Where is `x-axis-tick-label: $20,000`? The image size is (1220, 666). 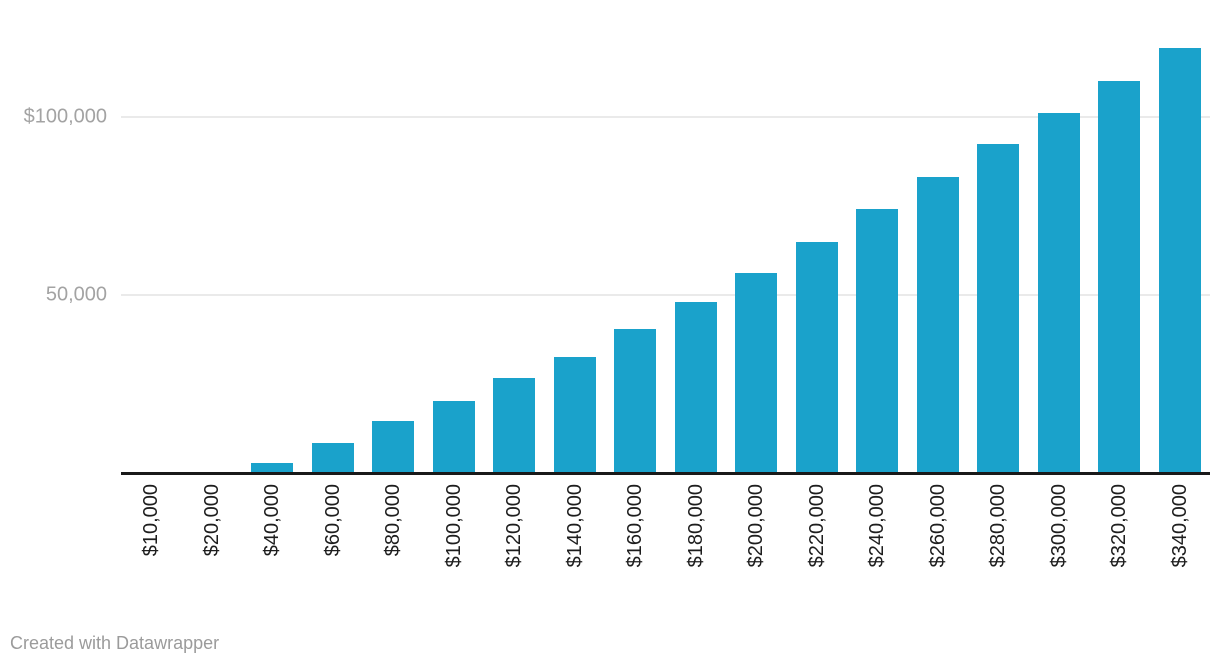
x-axis-tick-label: $20,000 is located at coordinates (211, 520).